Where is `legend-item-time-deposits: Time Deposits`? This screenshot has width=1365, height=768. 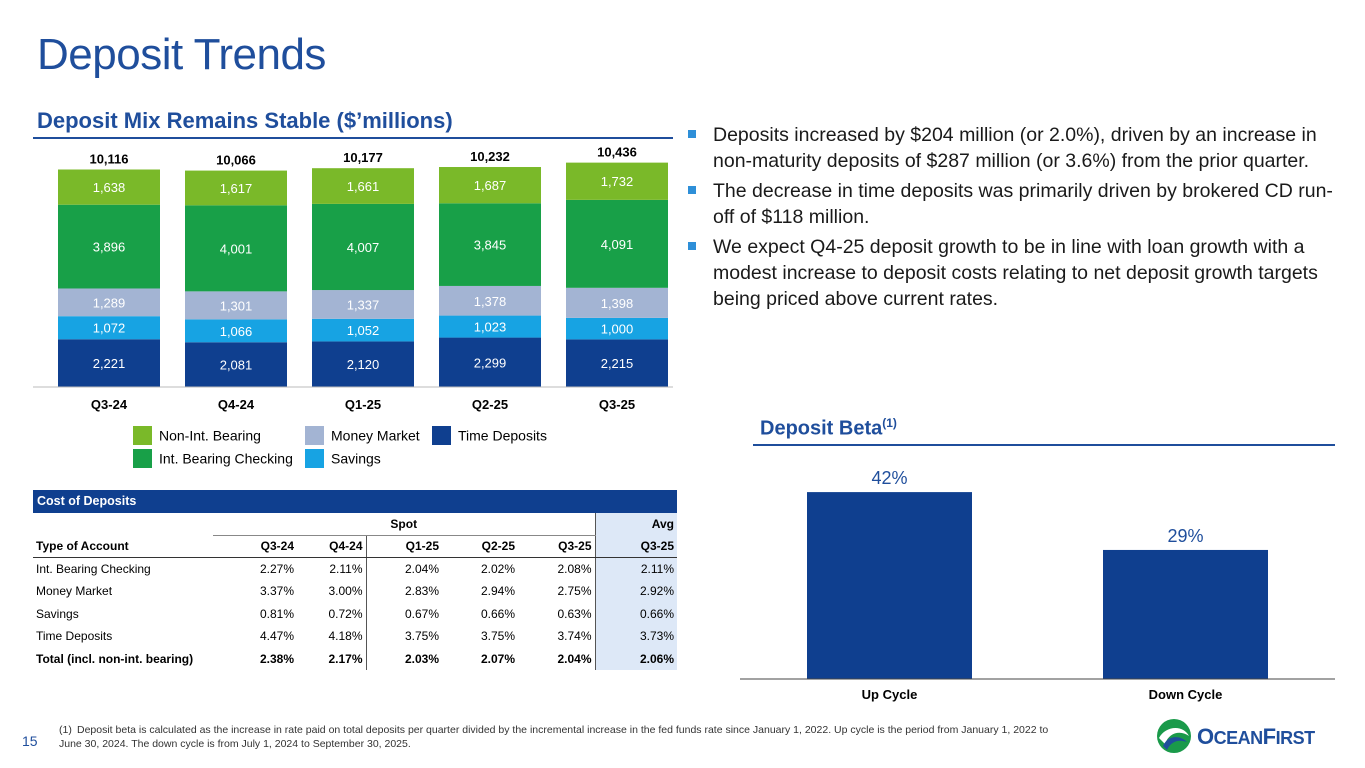
legend-item-time-deposits: Time Deposits is located at coordinates (489, 435).